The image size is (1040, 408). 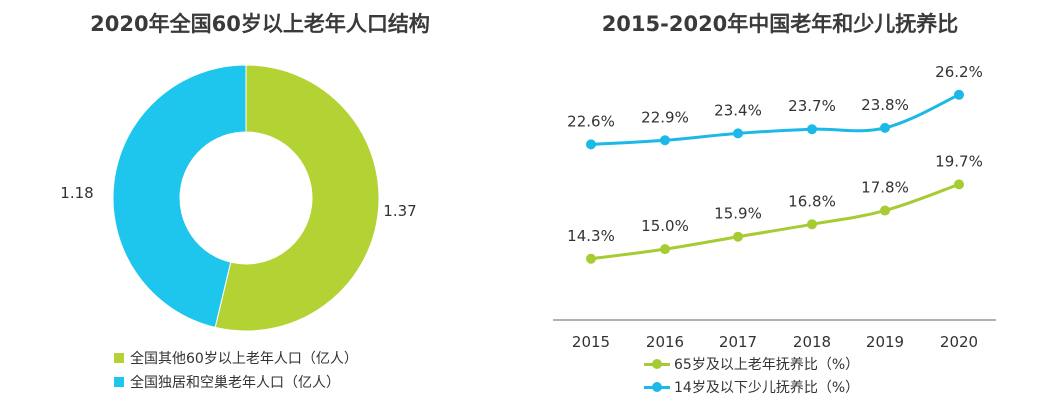 I want to click on x-tick-label: 2020, so click(x=959, y=342).